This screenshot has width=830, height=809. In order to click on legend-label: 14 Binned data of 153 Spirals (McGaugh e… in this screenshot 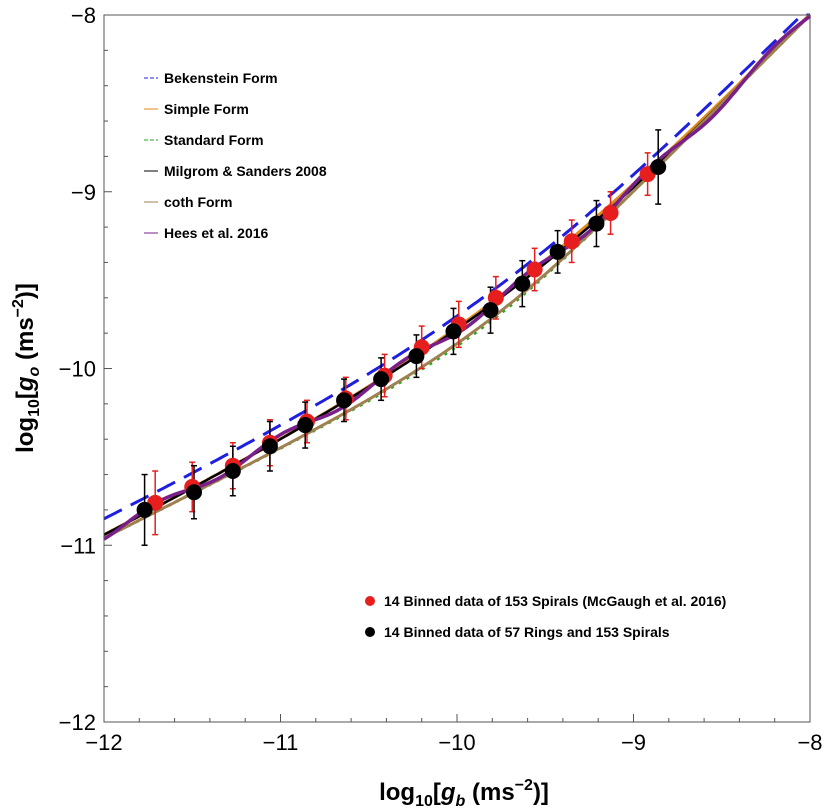, I will do `click(555, 601)`.